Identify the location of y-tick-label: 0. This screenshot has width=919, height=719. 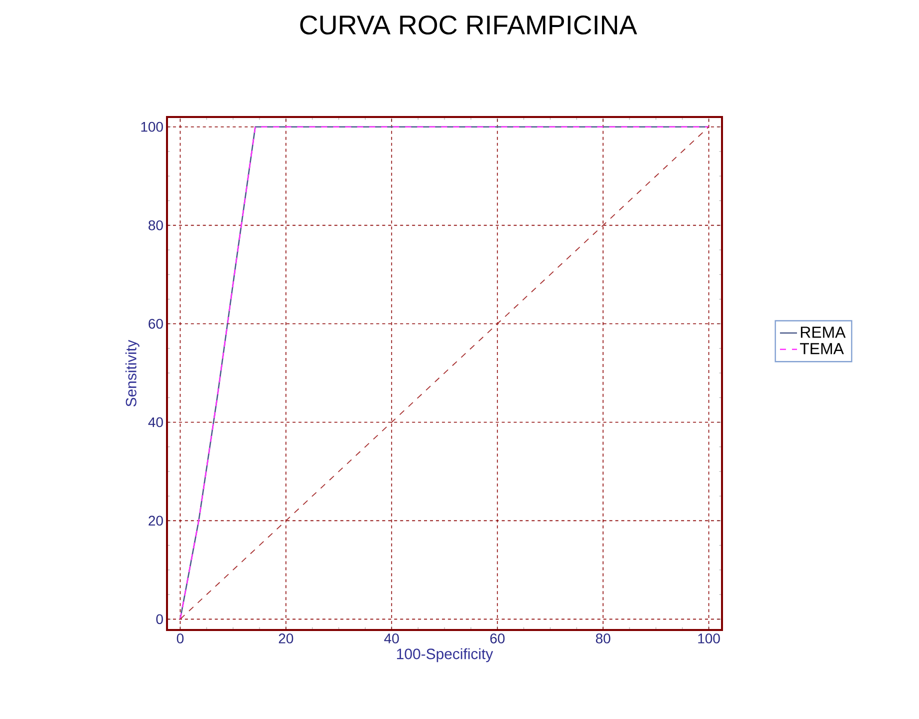
(159, 619).